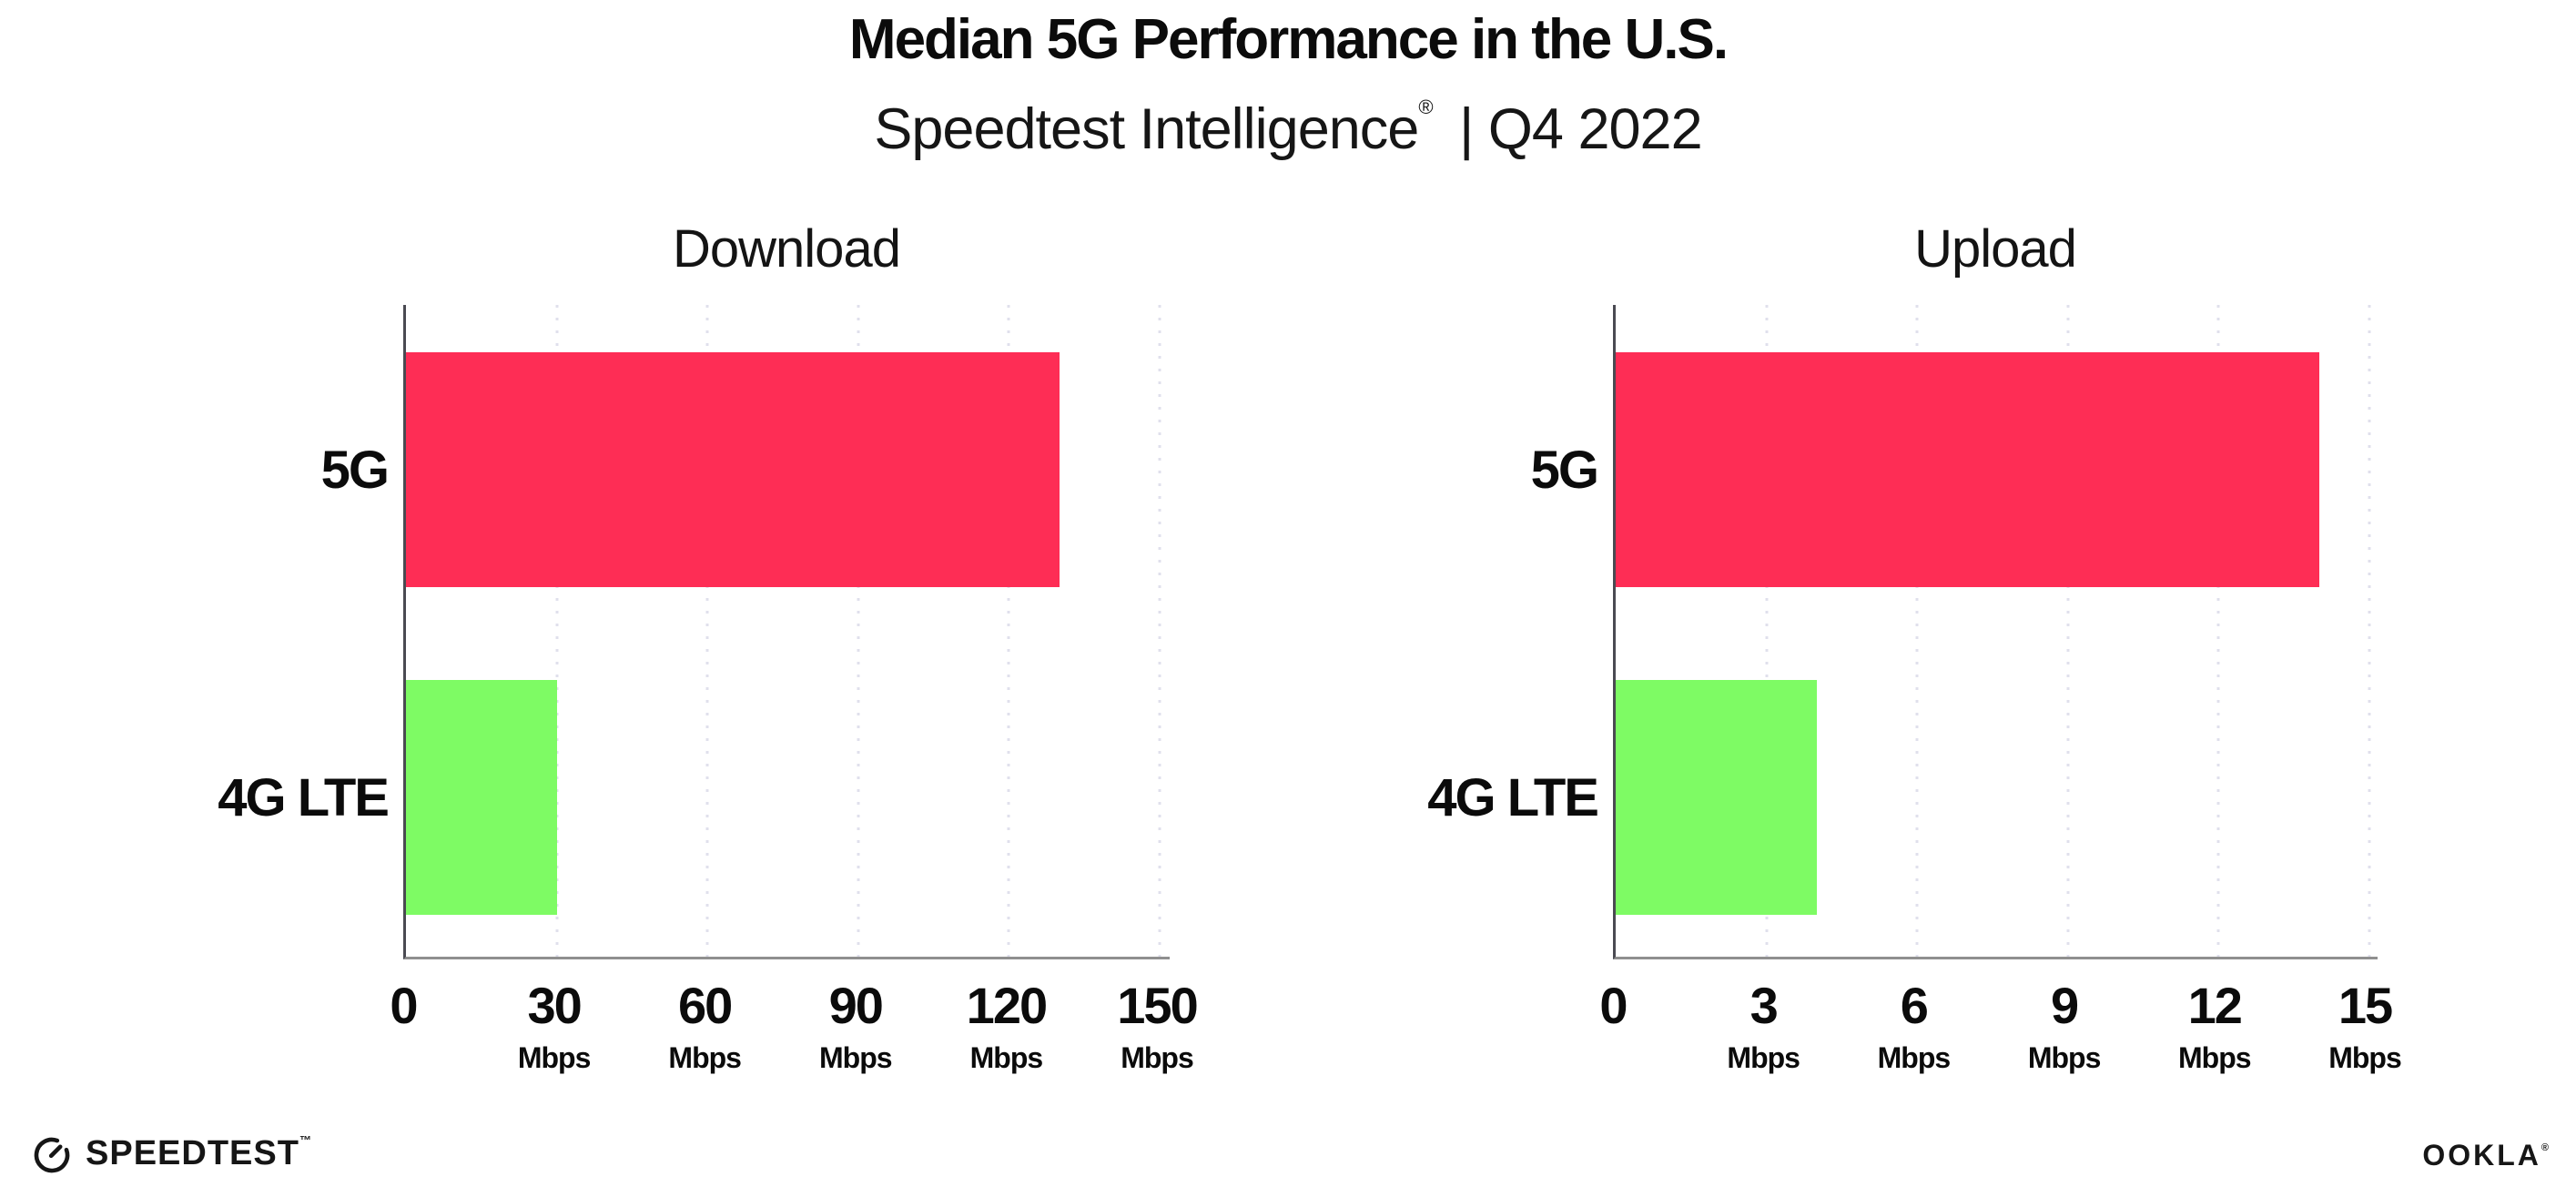 This screenshot has width=2576, height=1197. I want to click on x-tick-15: 15 Mbps, so click(2365, 1025).